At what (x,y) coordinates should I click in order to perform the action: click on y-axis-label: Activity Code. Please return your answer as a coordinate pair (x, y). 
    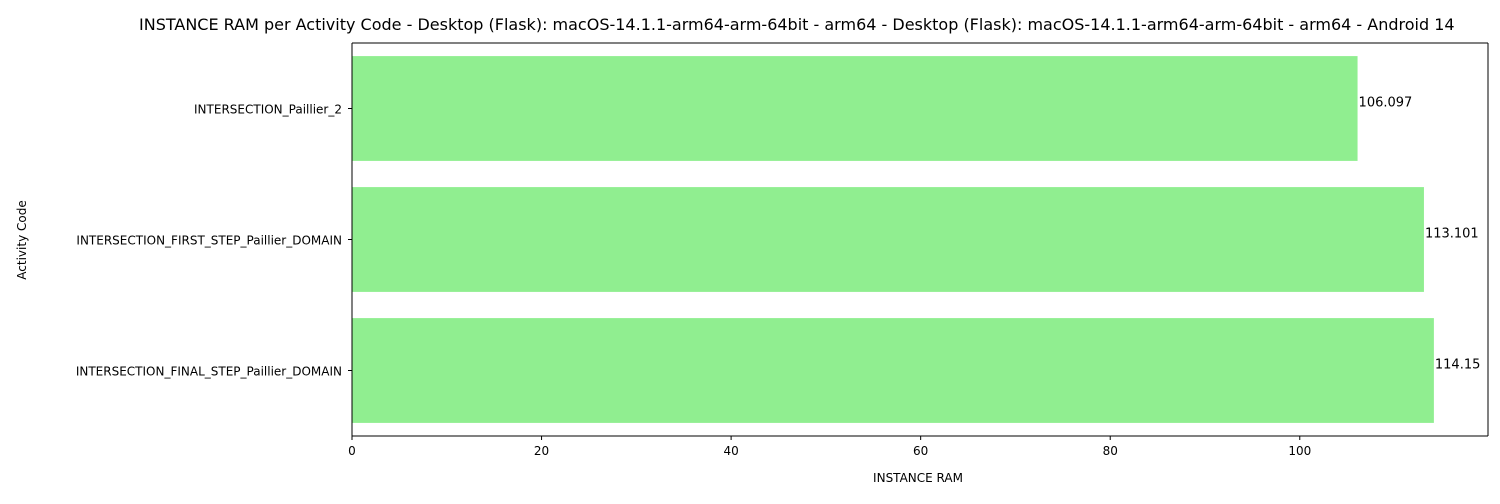
    Looking at the image, I should click on (22, 239).